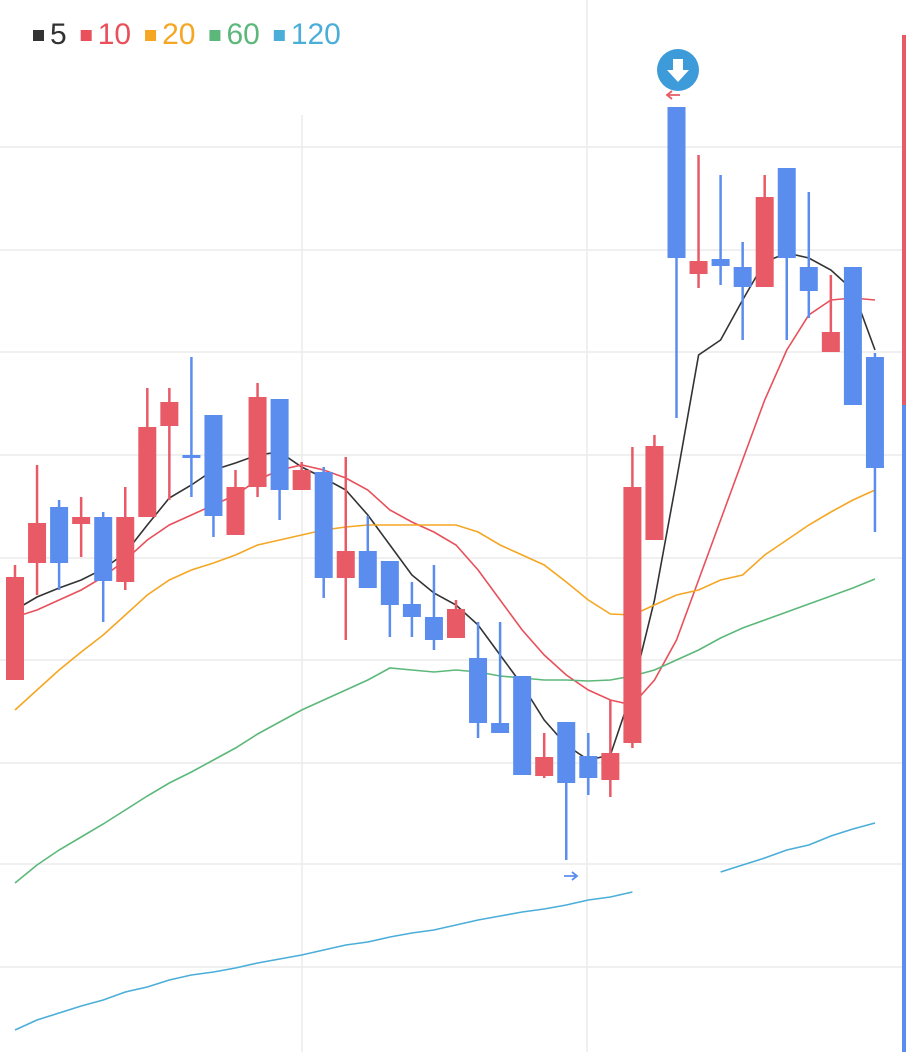 This screenshot has height=1052, width=906. I want to click on min-arrow, so click(571, 876).